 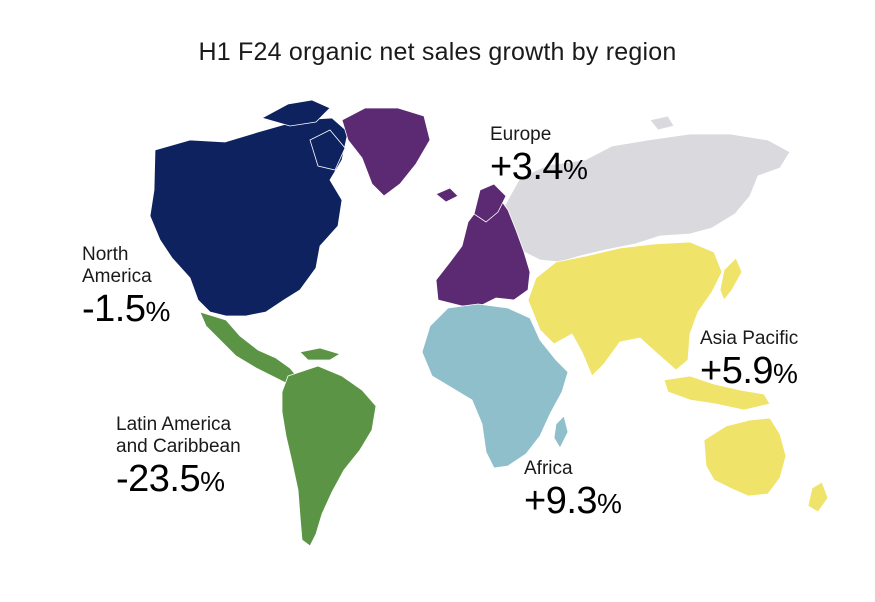 What do you see at coordinates (745, 457) in the screenshot?
I see `australia-shape` at bounding box center [745, 457].